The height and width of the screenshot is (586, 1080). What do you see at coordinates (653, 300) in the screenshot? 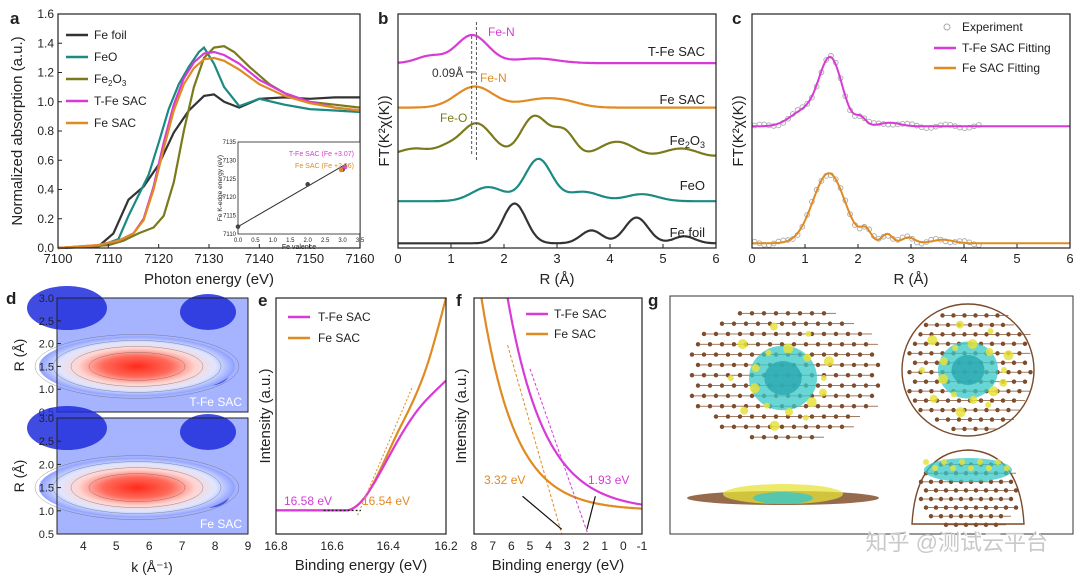
I see `panel-letter-g: g` at bounding box center [653, 300].